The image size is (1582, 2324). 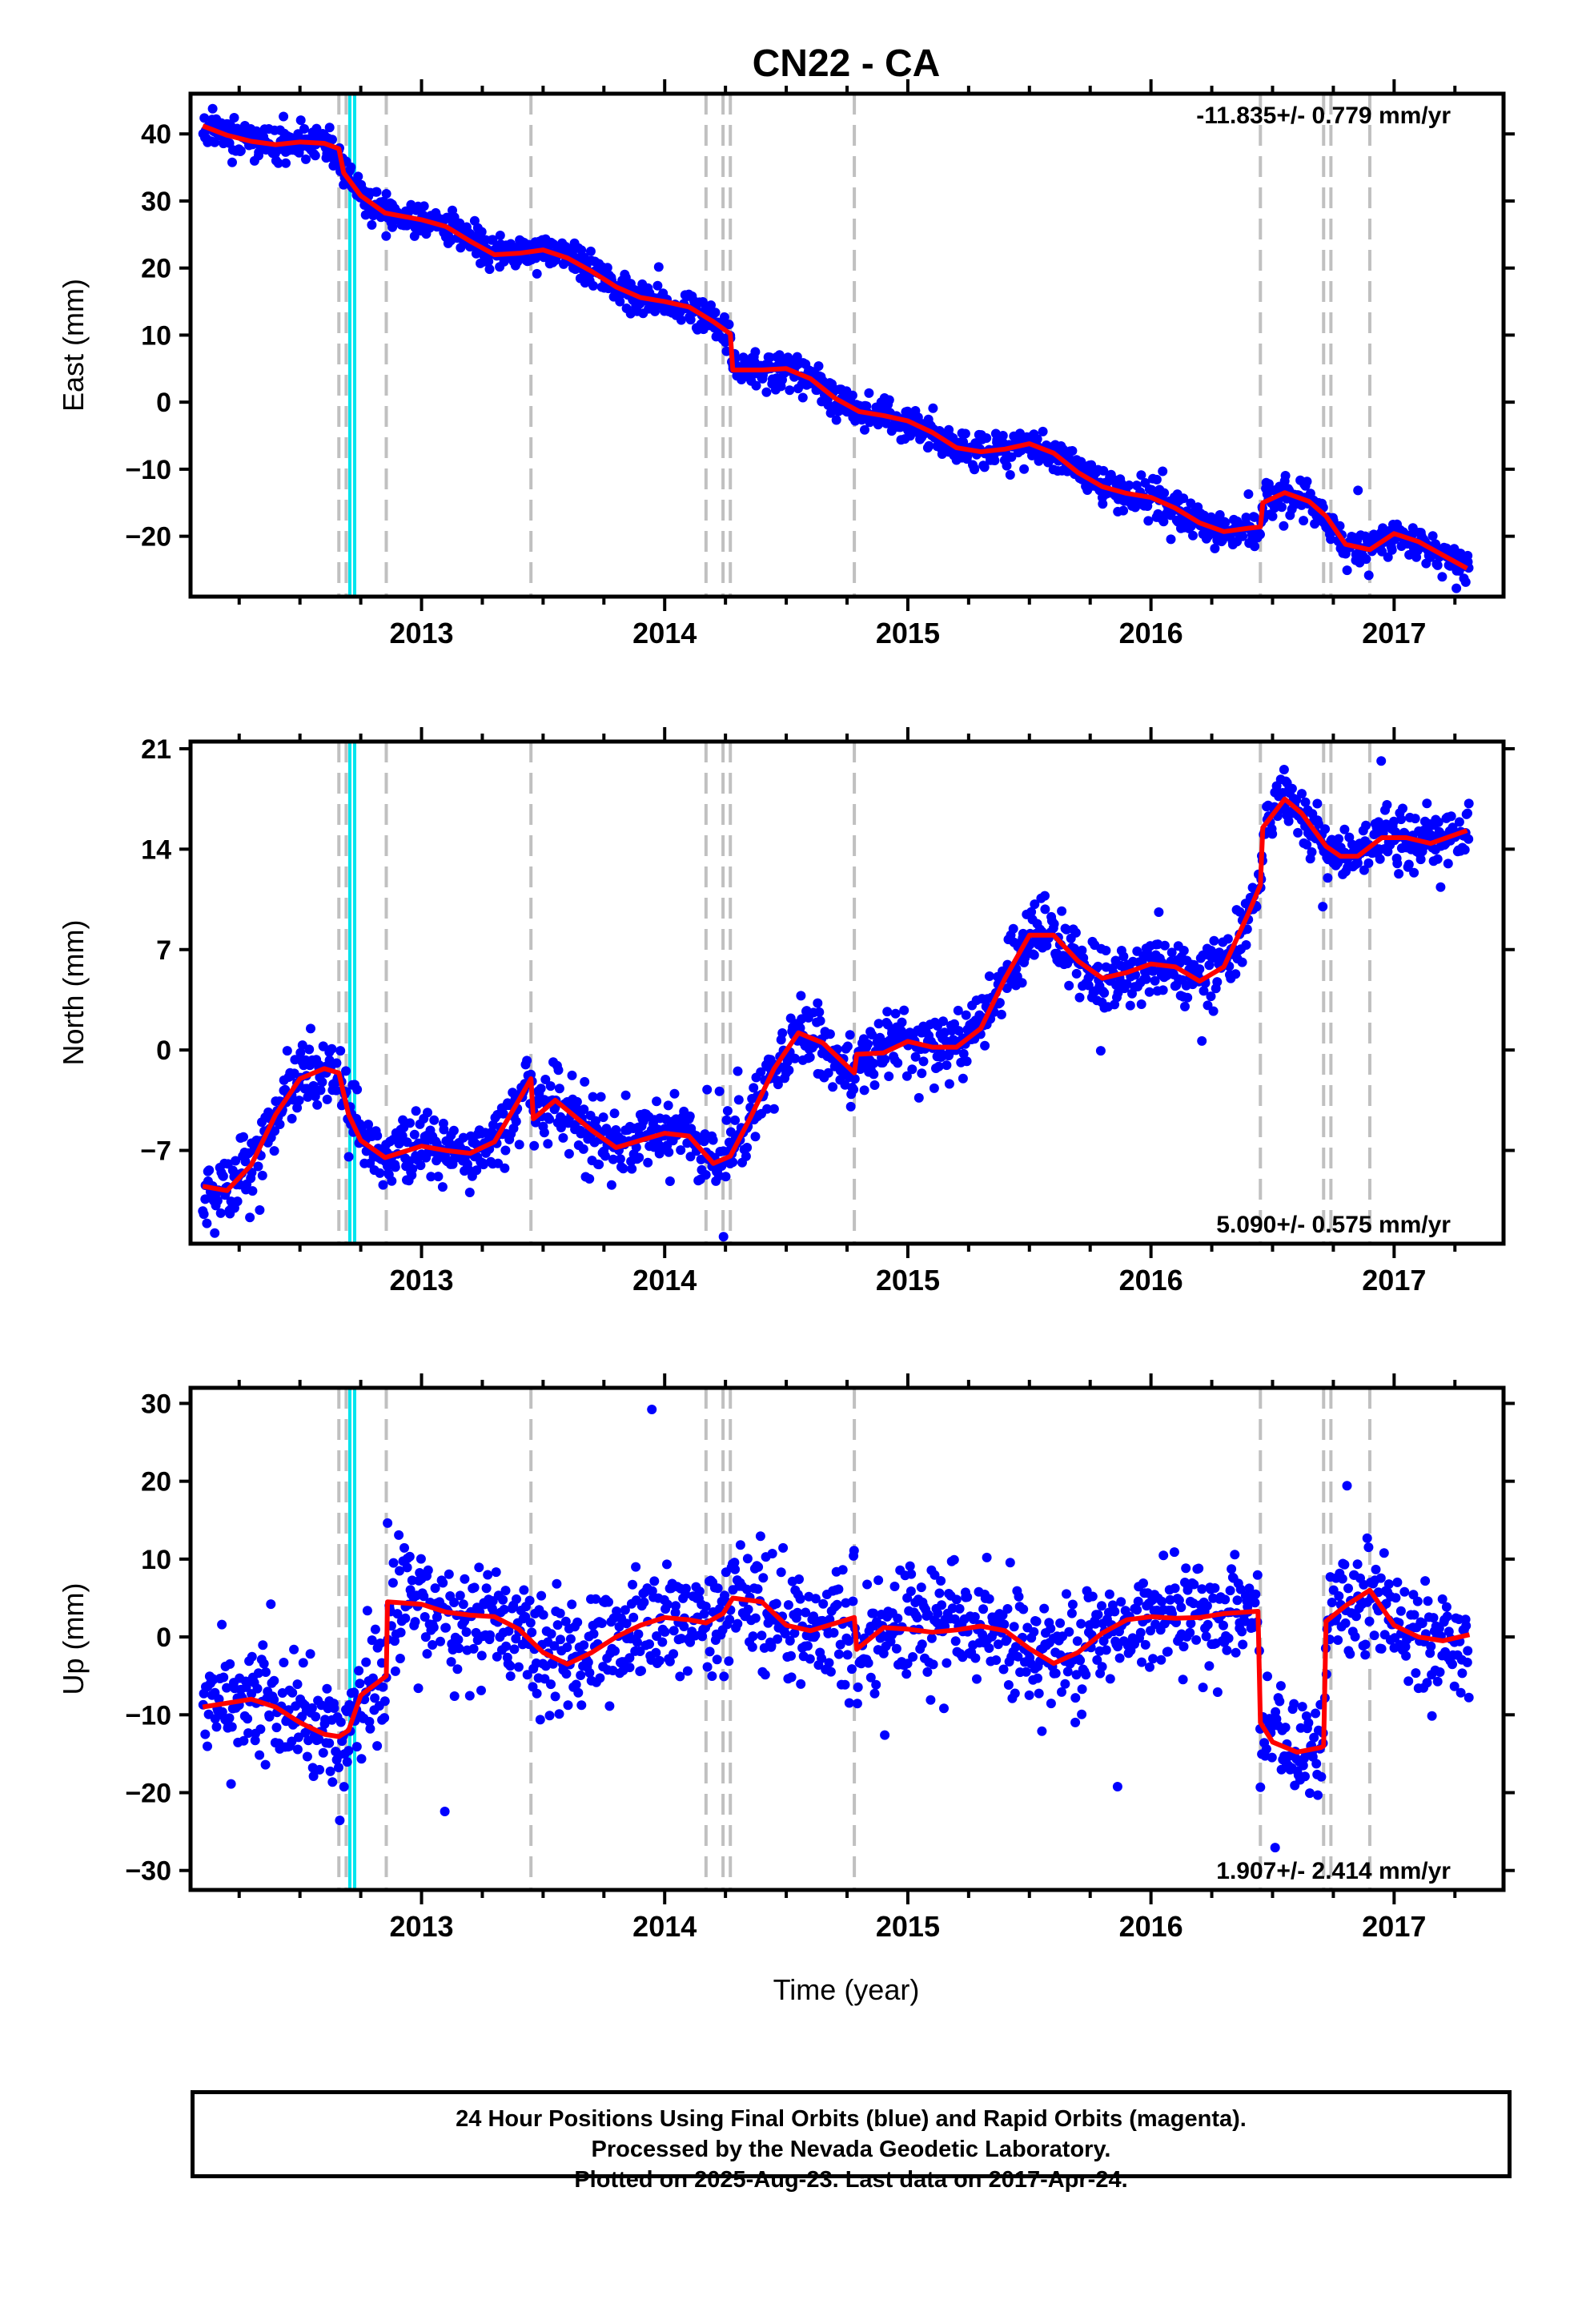 What do you see at coordinates (156, 134) in the screenshot?
I see `y-tick-label: 40` at bounding box center [156, 134].